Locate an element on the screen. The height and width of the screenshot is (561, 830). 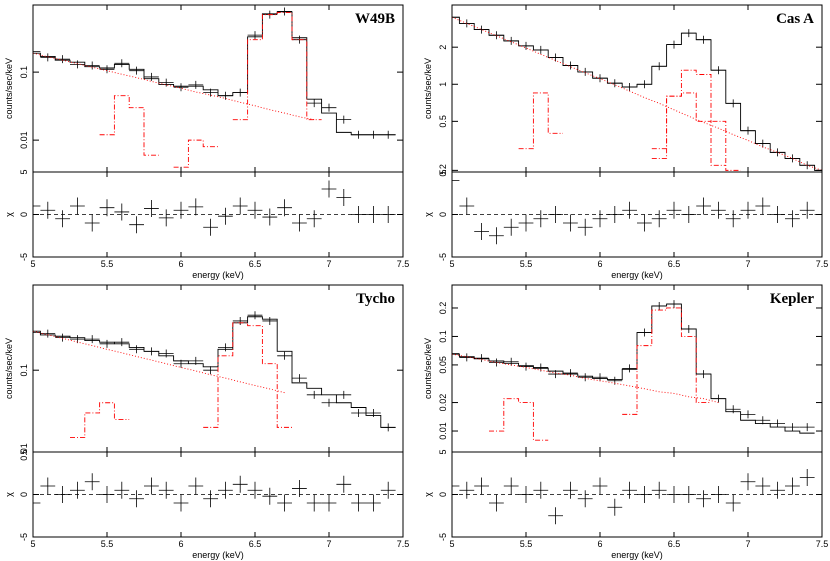
y-tick-label: 0.05 is located at coordinates (443, 365).